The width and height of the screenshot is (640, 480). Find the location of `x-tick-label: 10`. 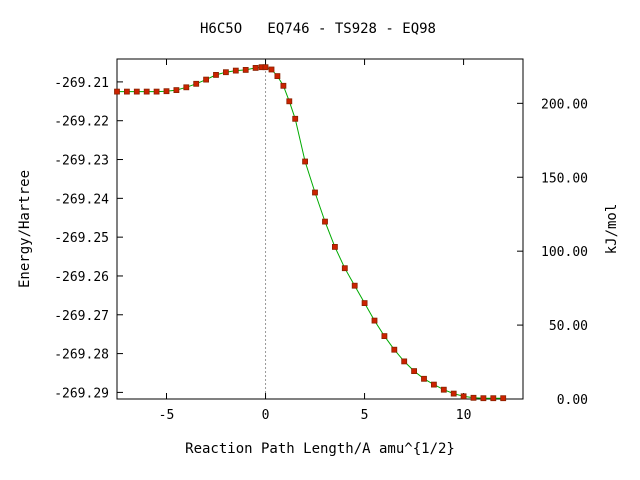

x-tick-label: 10 is located at coordinates (464, 415).